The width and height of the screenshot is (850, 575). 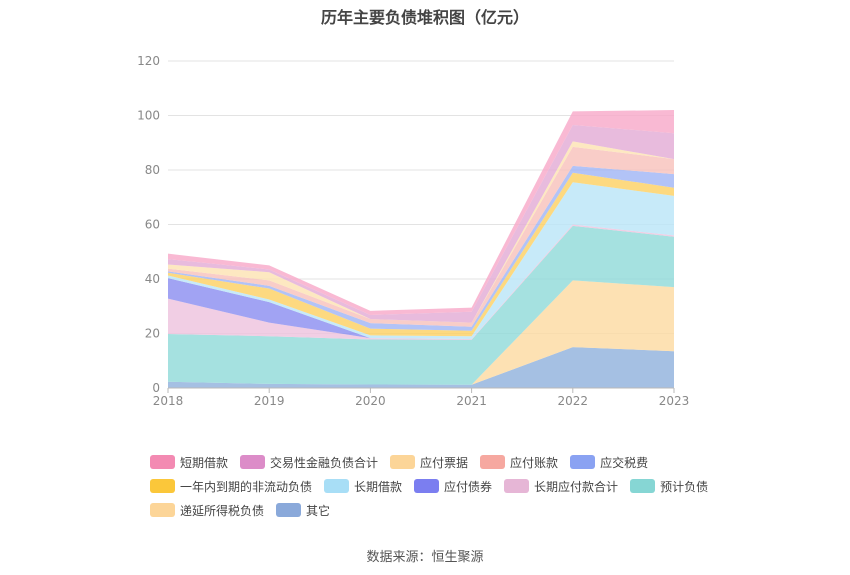 I want to click on legend-item: 交易性金融负债合计, so click(x=309, y=462).